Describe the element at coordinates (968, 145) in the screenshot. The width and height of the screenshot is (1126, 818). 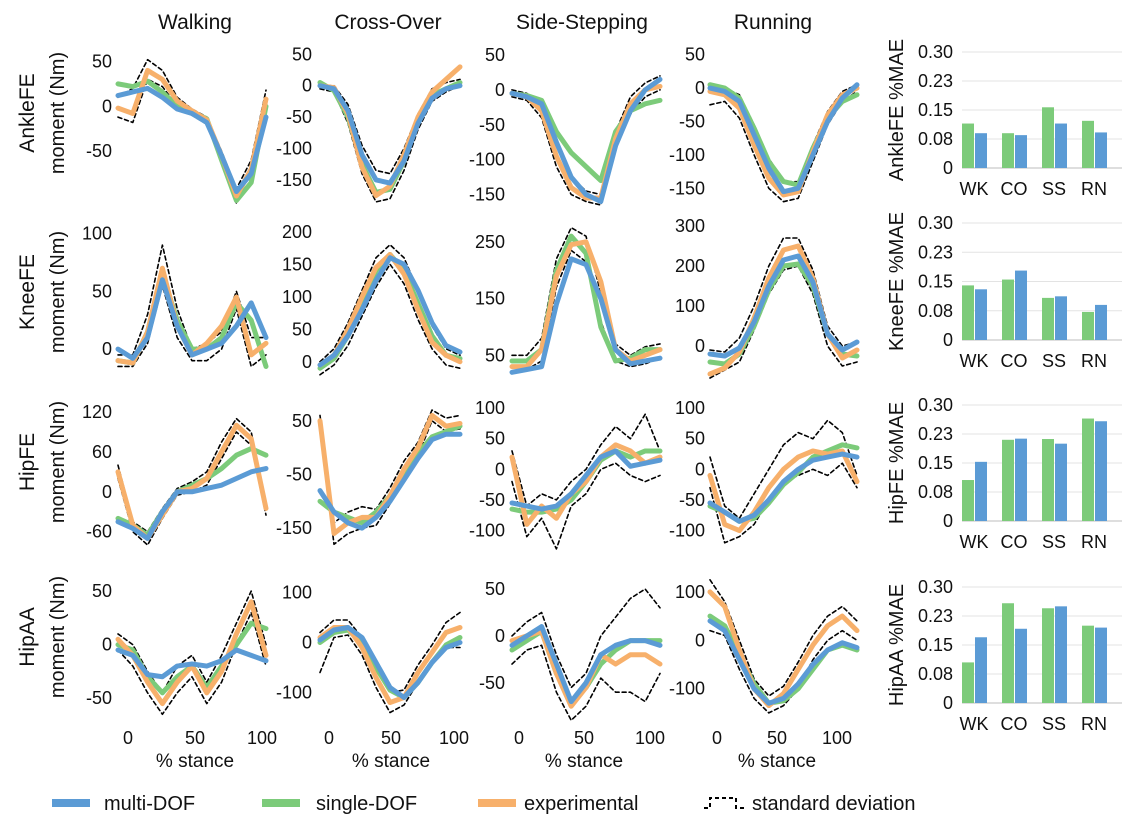
I see `bar-single-dof-wk` at that location.